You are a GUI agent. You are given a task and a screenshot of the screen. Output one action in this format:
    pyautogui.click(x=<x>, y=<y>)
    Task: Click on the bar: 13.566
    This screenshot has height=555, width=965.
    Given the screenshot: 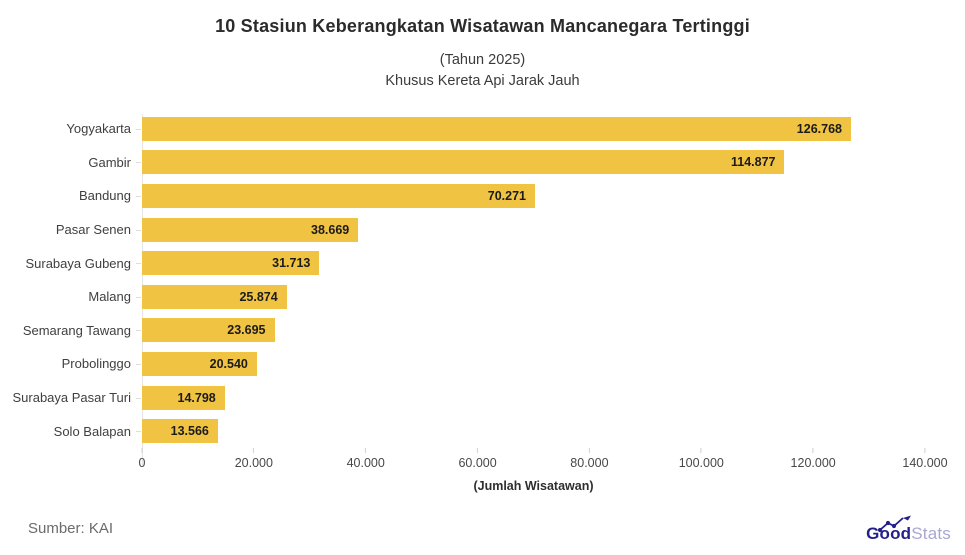 What is the action you would take?
    pyautogui.click(x=180, y=431)
    